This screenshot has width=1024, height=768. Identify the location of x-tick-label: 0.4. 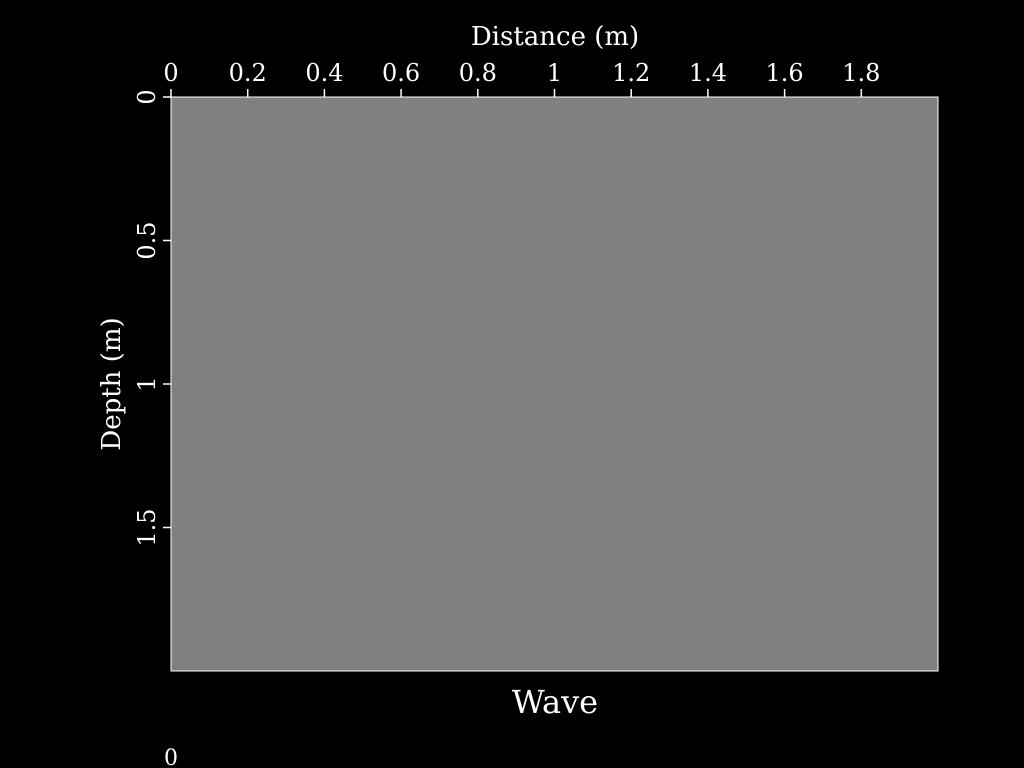
(324, 73).